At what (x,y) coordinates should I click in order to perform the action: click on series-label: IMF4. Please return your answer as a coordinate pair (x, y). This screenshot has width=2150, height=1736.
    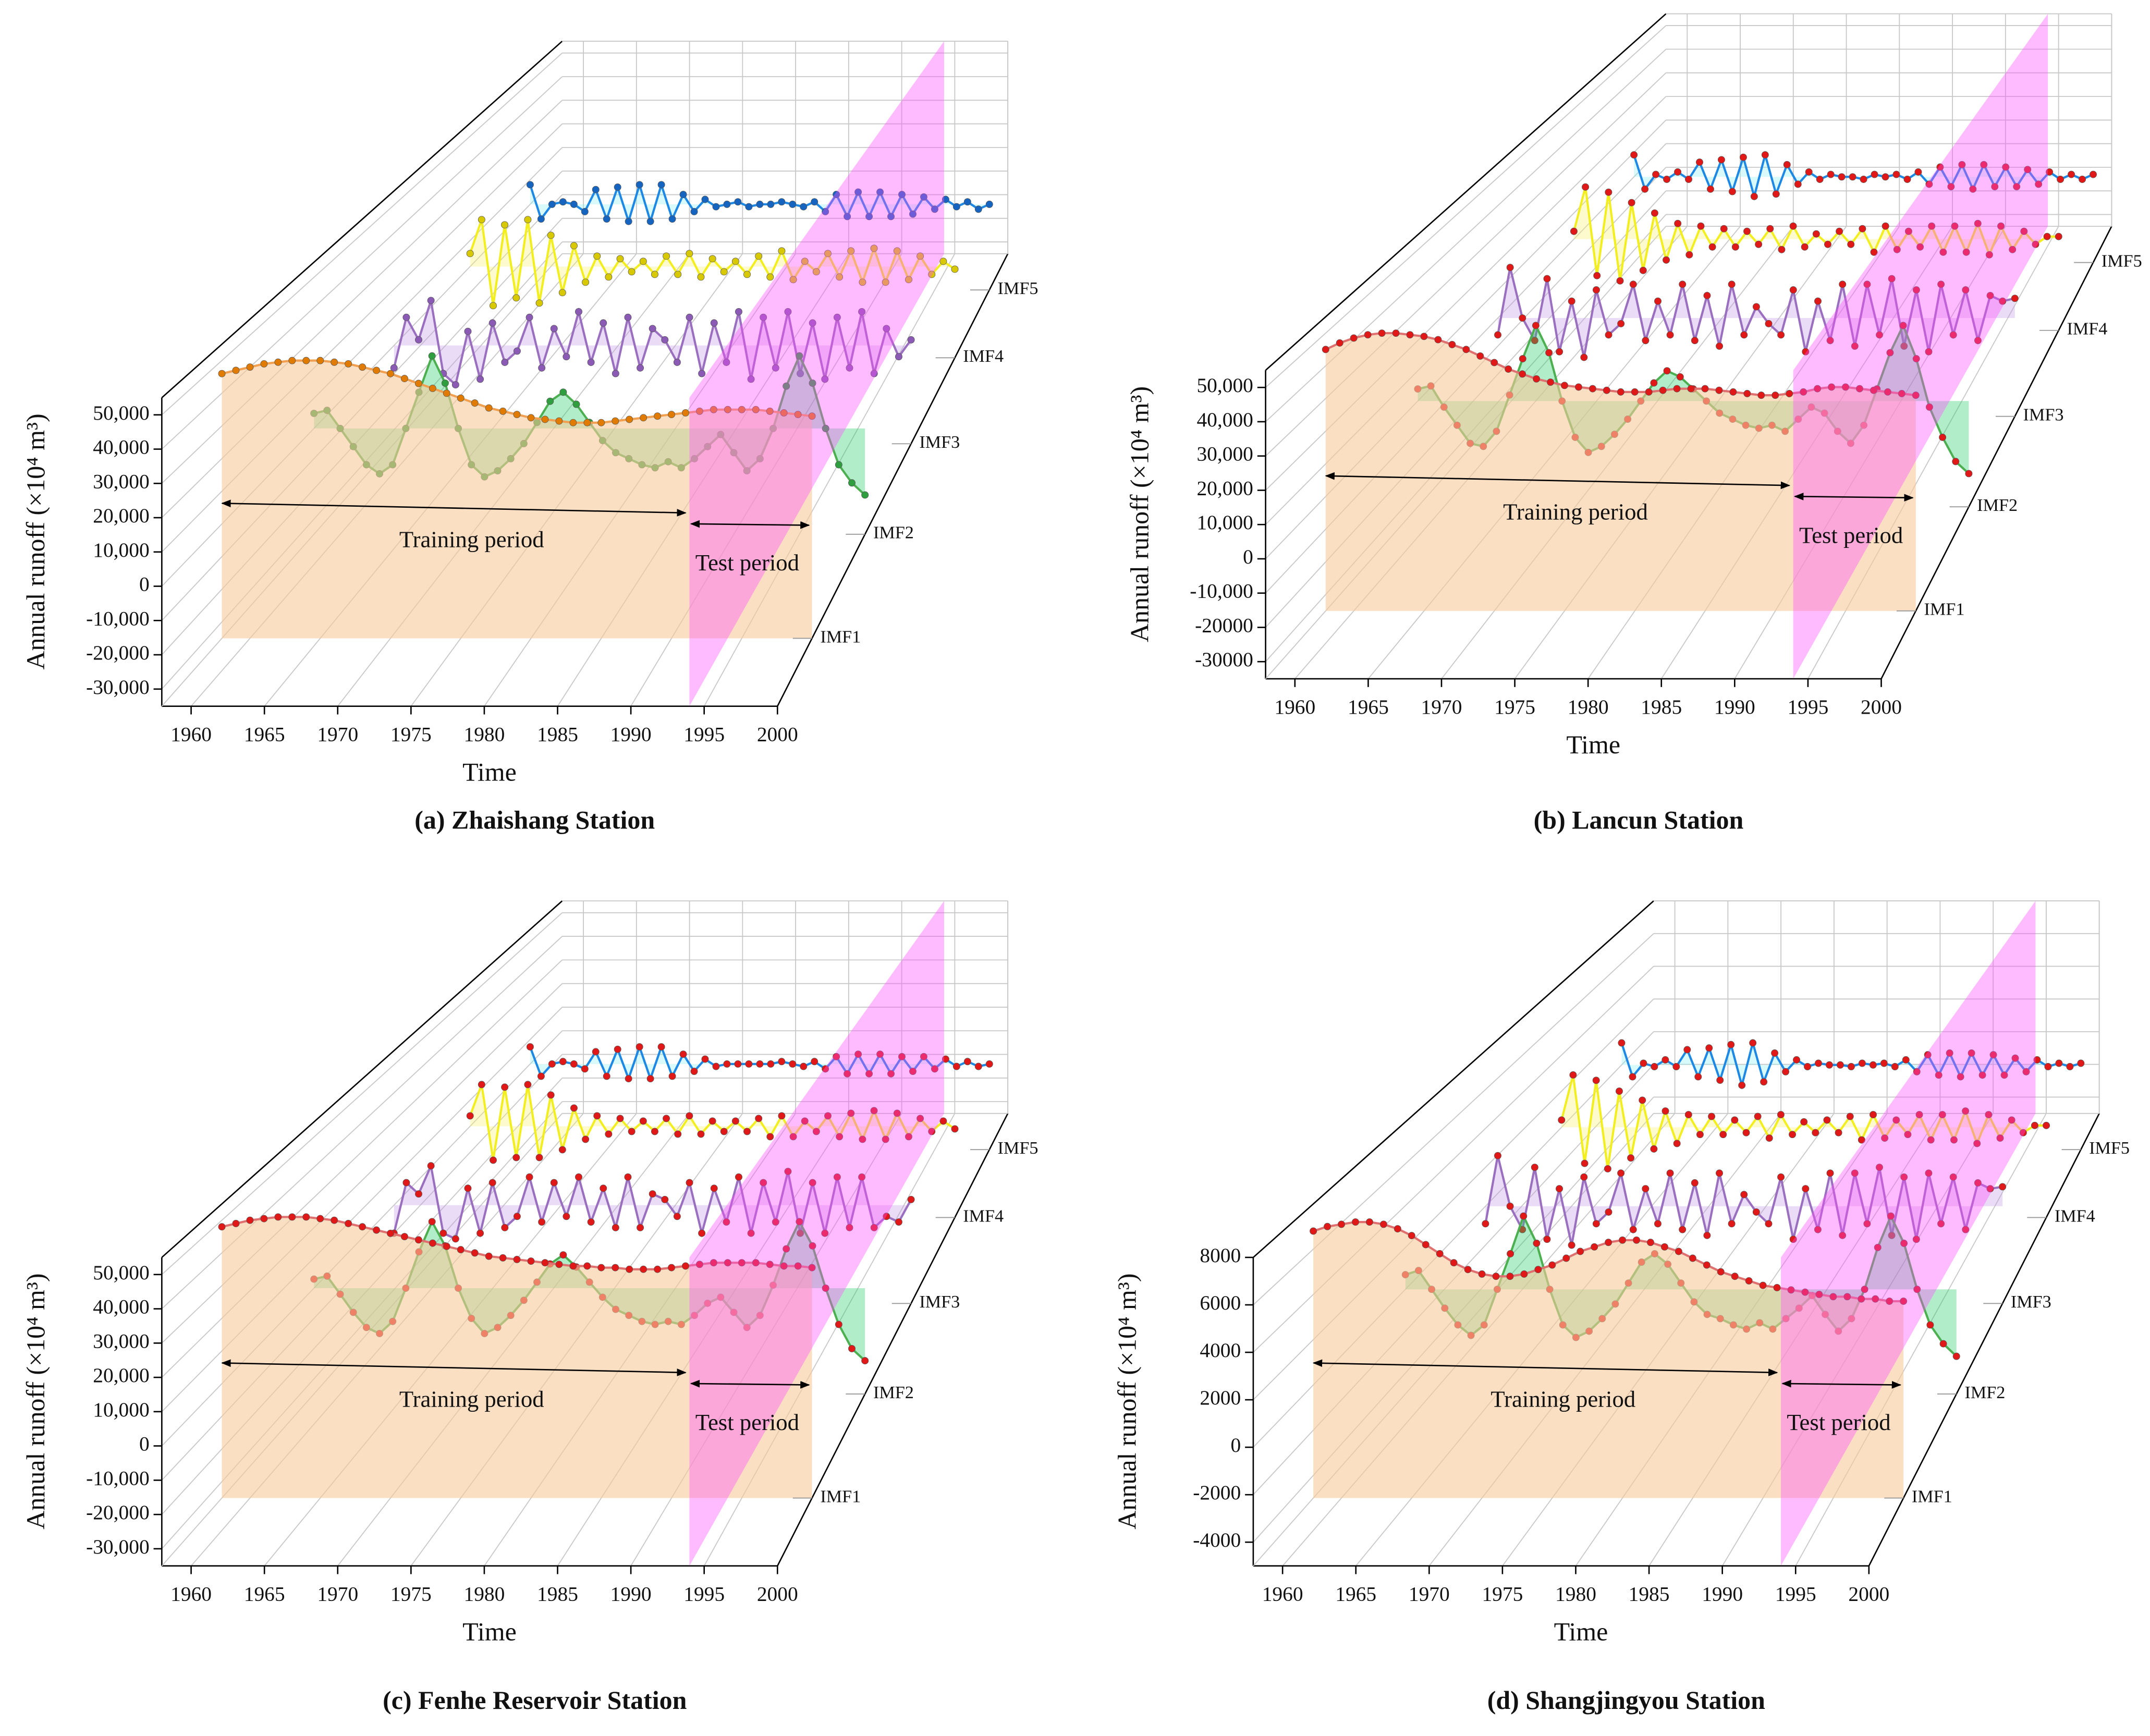
    Looking at the image, I should click on (2087, 330).